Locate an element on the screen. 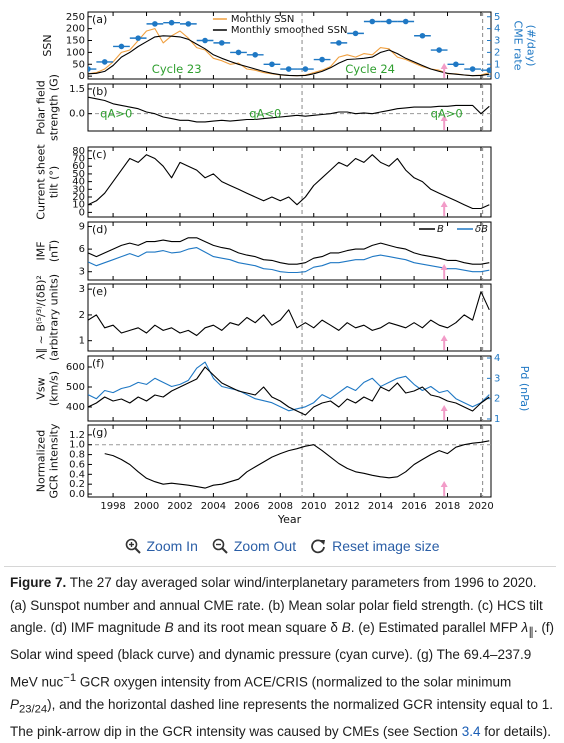 The width and height of the screenshot is (564, 743). x-tick-label: 2006 is located at coordinates (246, 506).